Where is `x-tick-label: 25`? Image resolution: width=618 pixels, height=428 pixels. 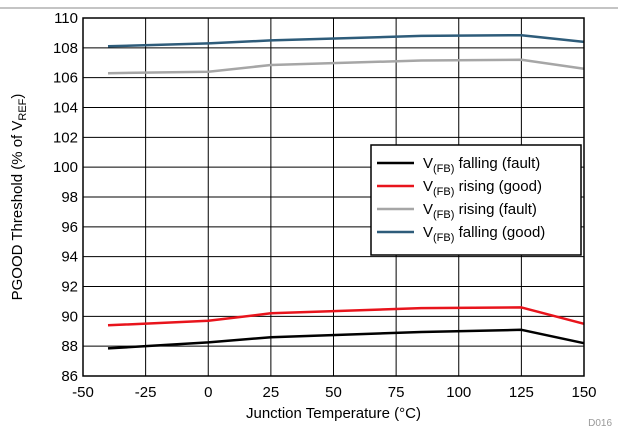 x-tick-label: 25 is located at coordinates (271, 392).